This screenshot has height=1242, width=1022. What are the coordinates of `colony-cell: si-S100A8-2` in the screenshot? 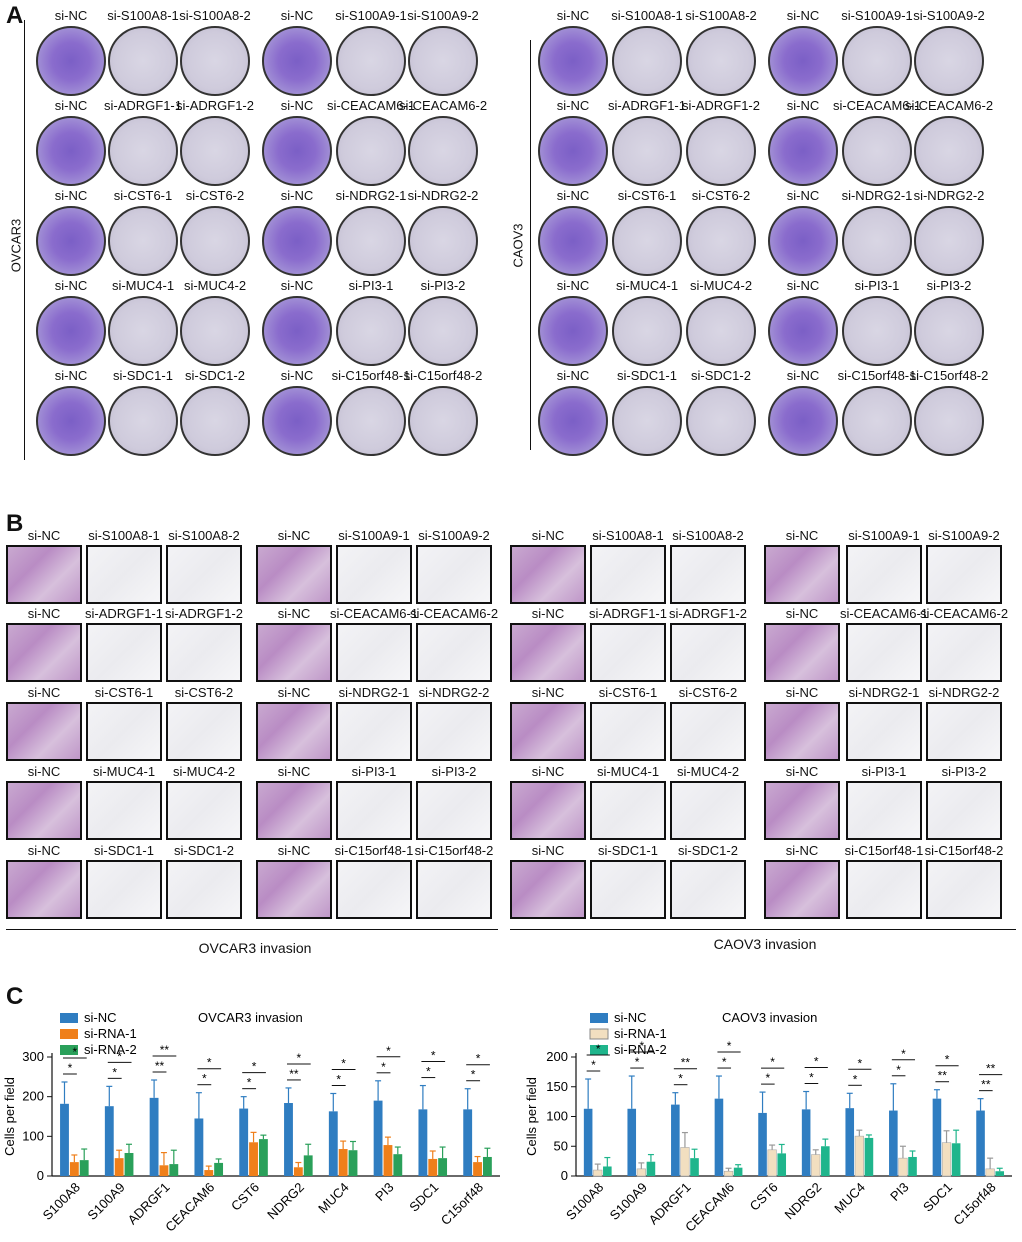 It's located at (721, 53).